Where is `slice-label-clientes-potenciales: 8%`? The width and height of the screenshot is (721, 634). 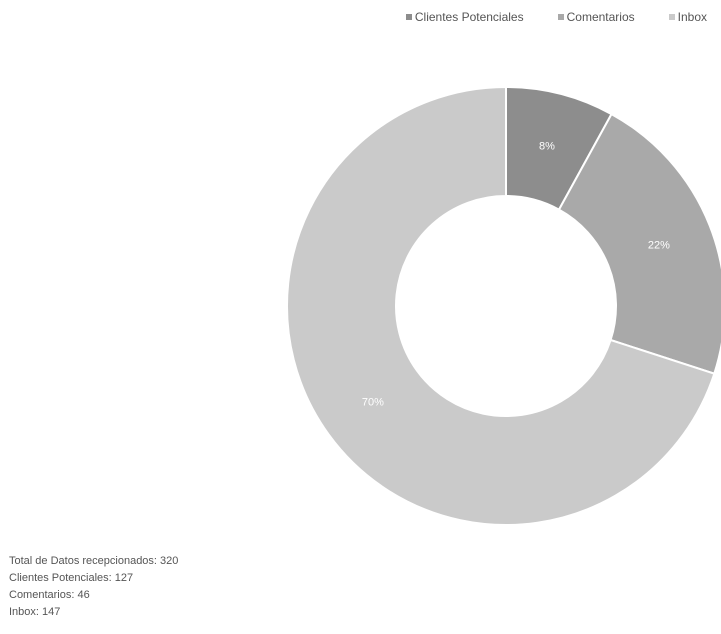
slice-label-clientes-potenciales: 8% is located at coordinates (547, 147).